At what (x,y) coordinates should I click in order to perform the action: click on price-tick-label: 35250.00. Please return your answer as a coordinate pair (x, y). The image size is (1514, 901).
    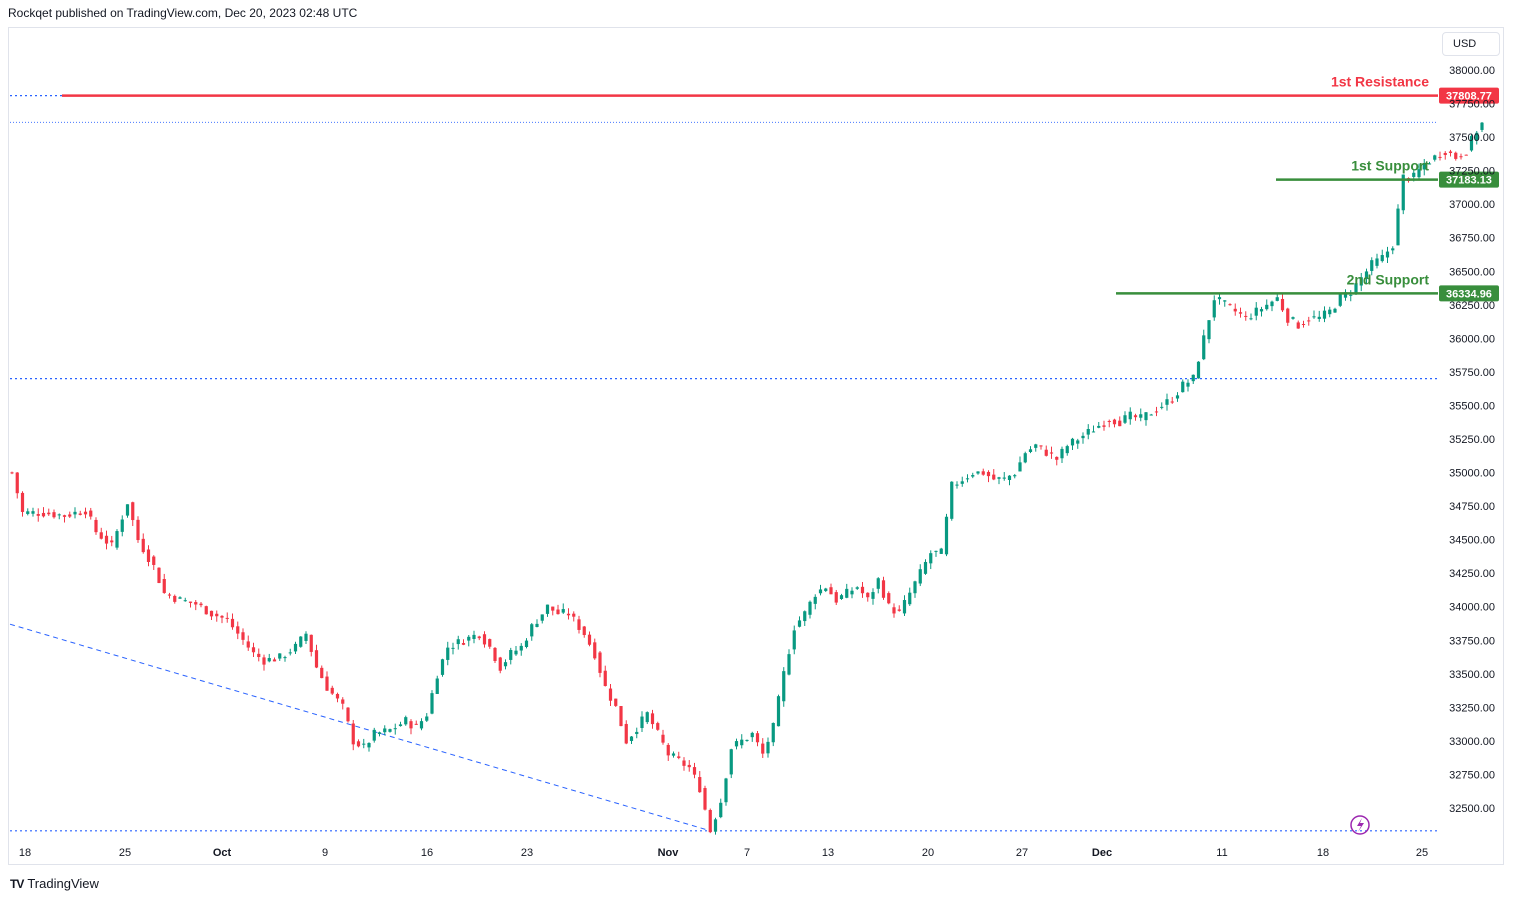
    Looking at the image, I should click on (1472, 440).